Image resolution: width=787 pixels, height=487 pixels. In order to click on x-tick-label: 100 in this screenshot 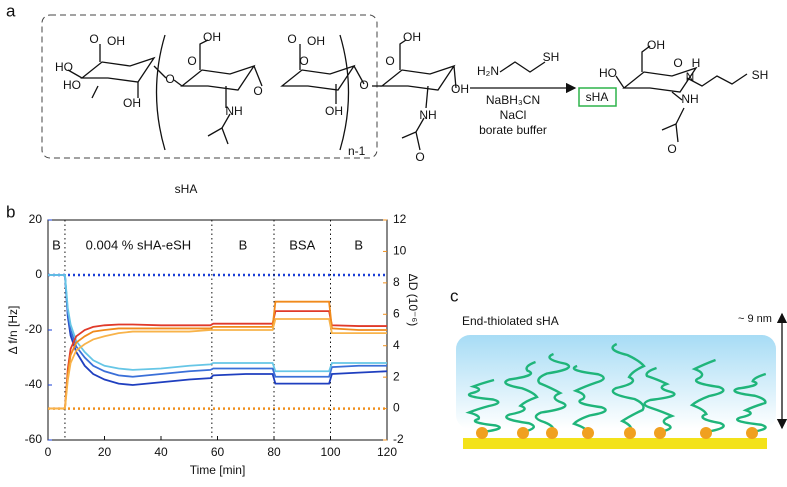, I will do `click(330, 452)`.